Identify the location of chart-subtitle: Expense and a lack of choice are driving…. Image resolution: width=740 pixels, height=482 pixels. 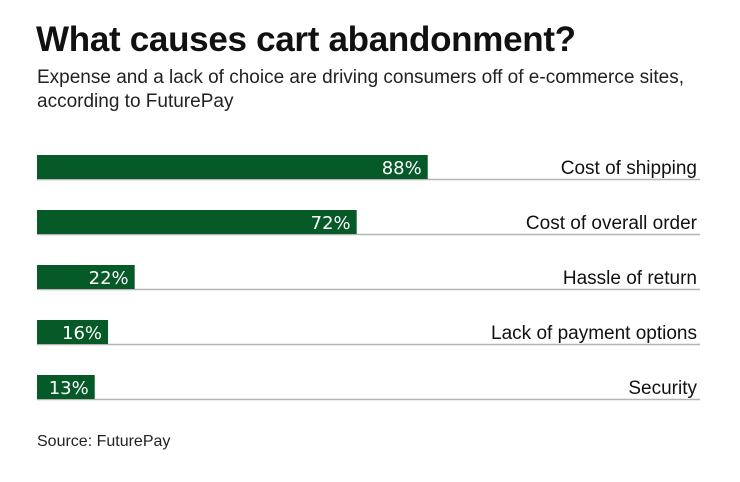
(361, 89).